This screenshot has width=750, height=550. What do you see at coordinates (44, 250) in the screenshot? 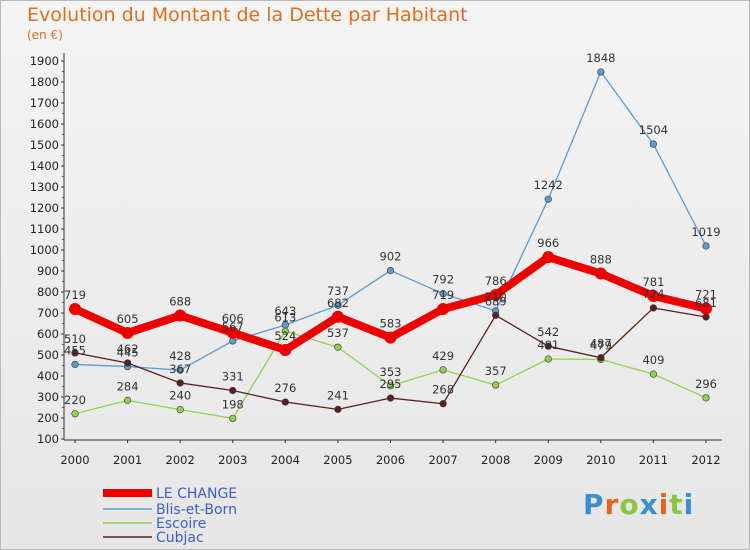
I see `y-tick-label: 1000` at bounding box center [44, 250].